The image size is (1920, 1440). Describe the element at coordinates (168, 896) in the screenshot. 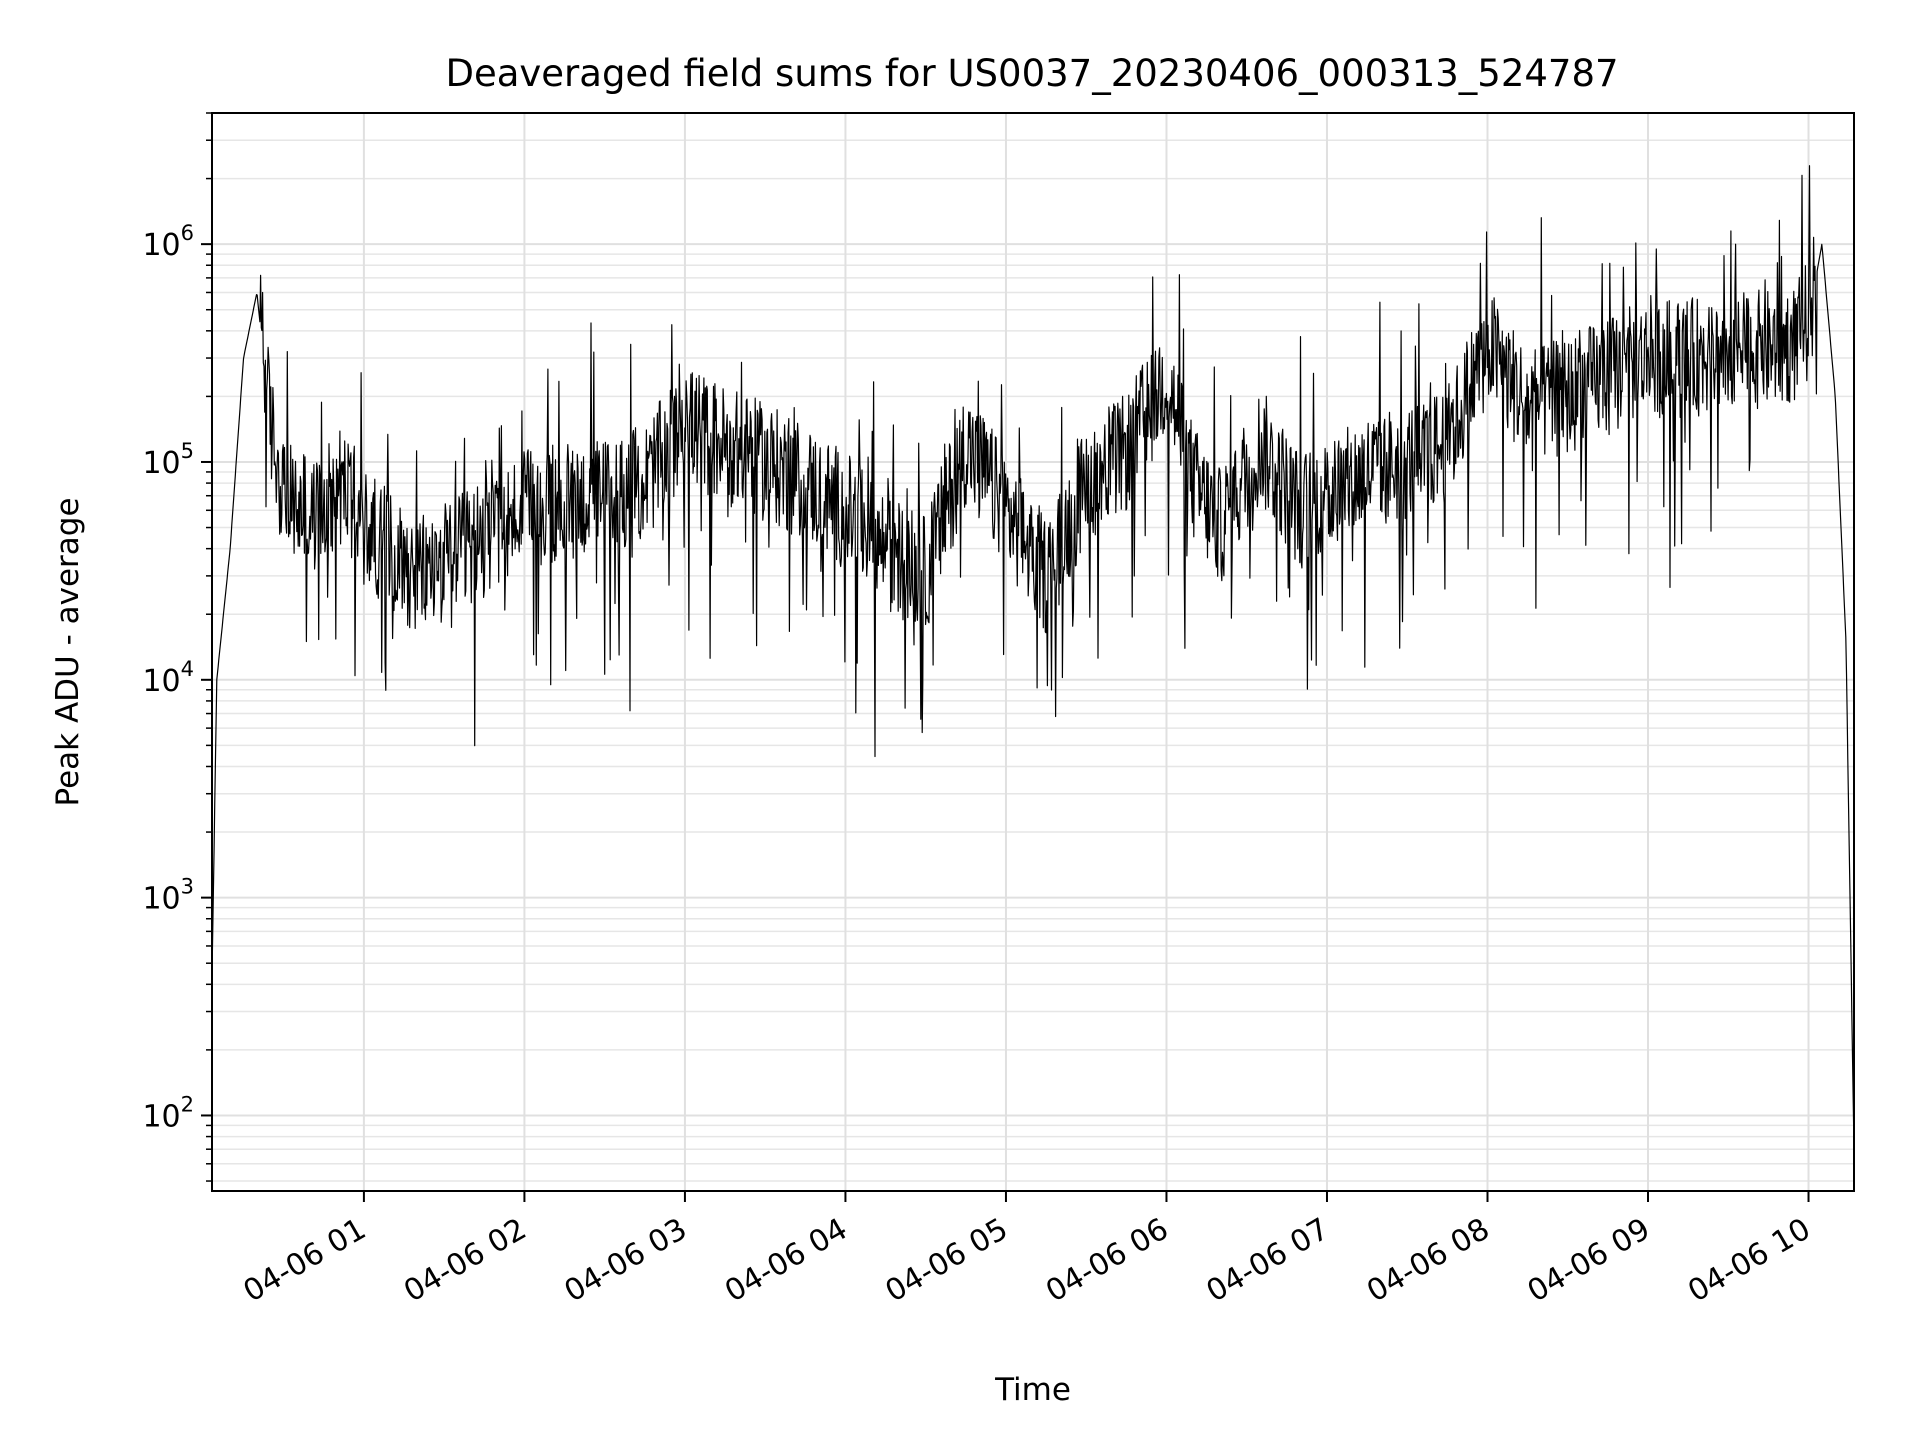

I see `y-tick-label: 10³` at that location.